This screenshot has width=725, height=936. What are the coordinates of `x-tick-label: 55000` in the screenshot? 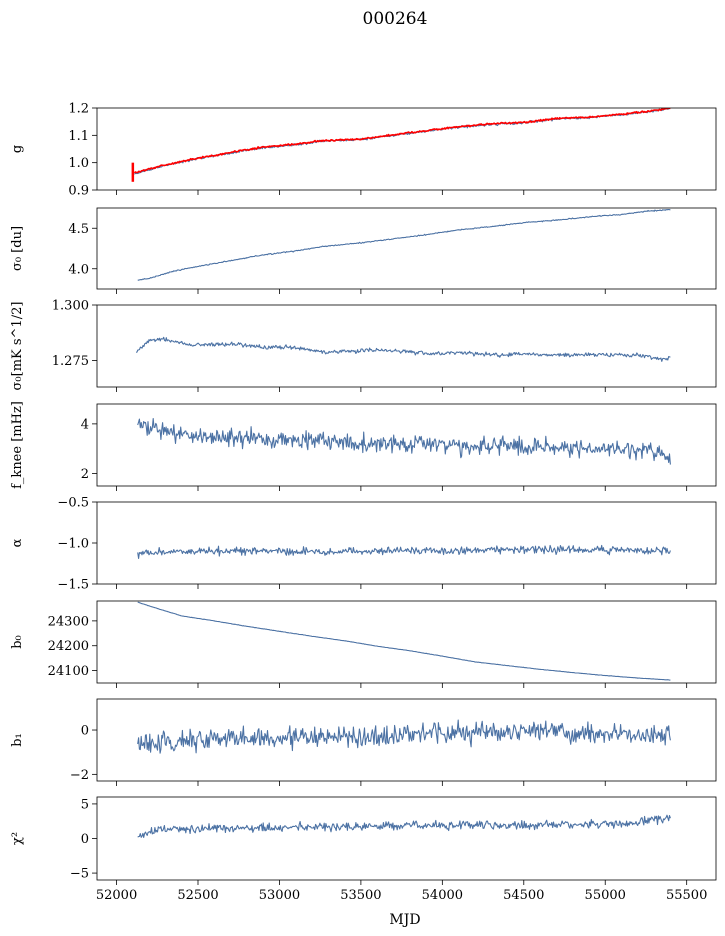 It's located at (605, 895).